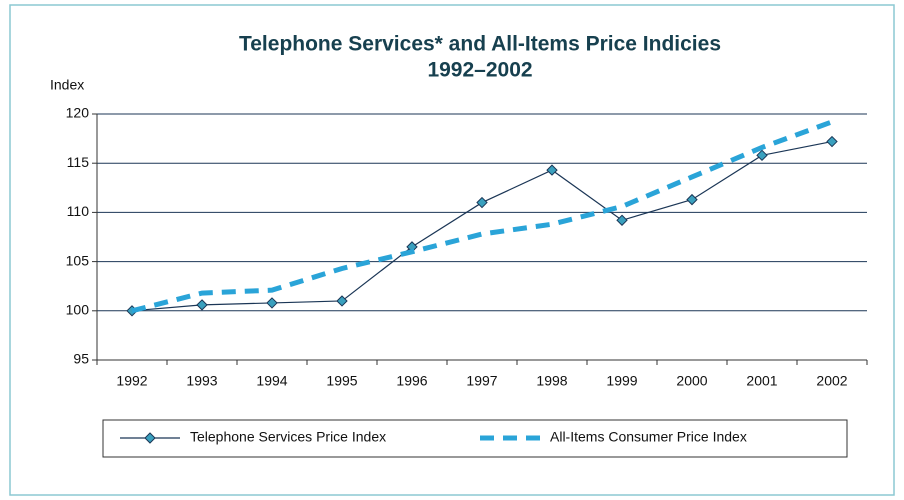 This screenshot has width=904, height=500. I want to click on x-tick-label: 1997, so click(481, 381).